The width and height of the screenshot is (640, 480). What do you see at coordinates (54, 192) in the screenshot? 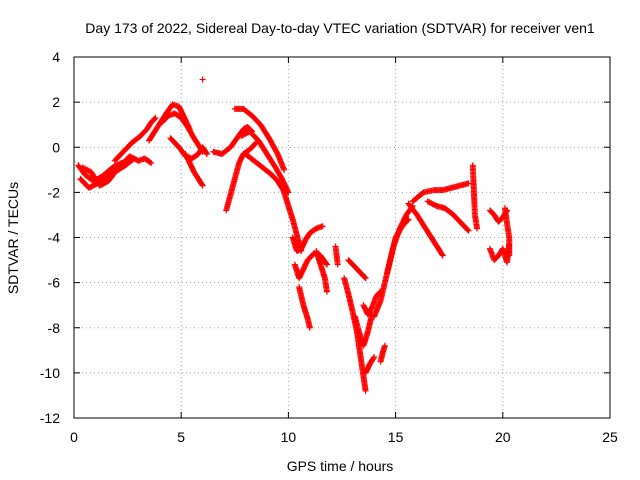
I see `y-tick-label: -2` at bounding box center [54, 192].